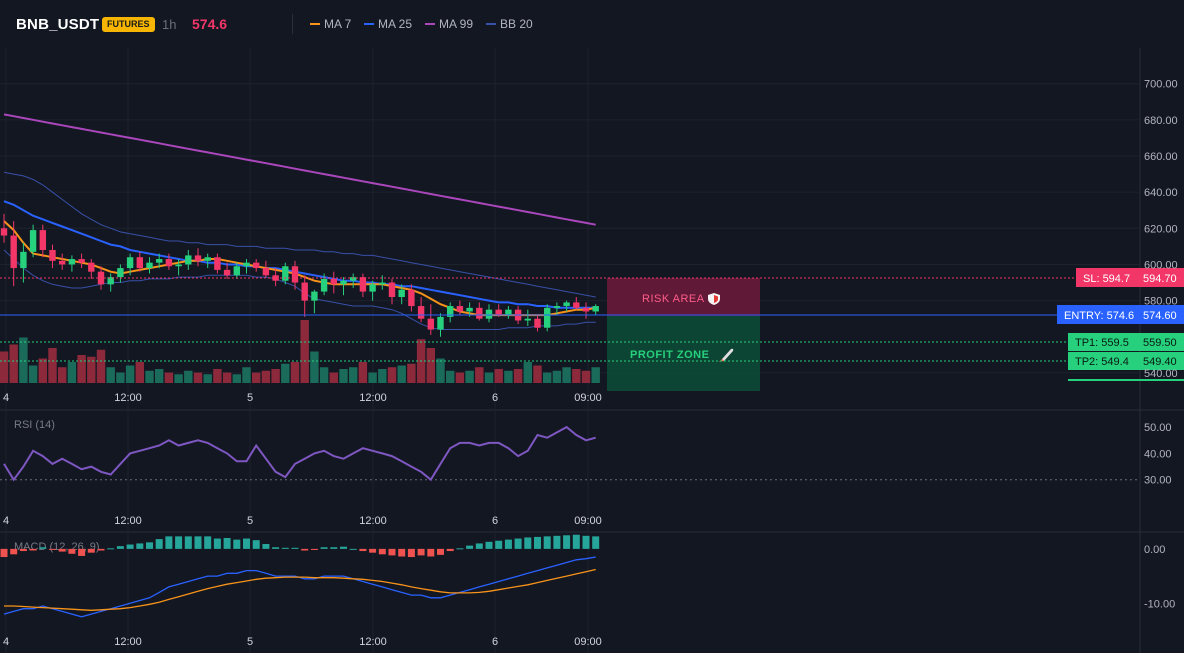  I want to click on candlesticks, so click(299, 275).